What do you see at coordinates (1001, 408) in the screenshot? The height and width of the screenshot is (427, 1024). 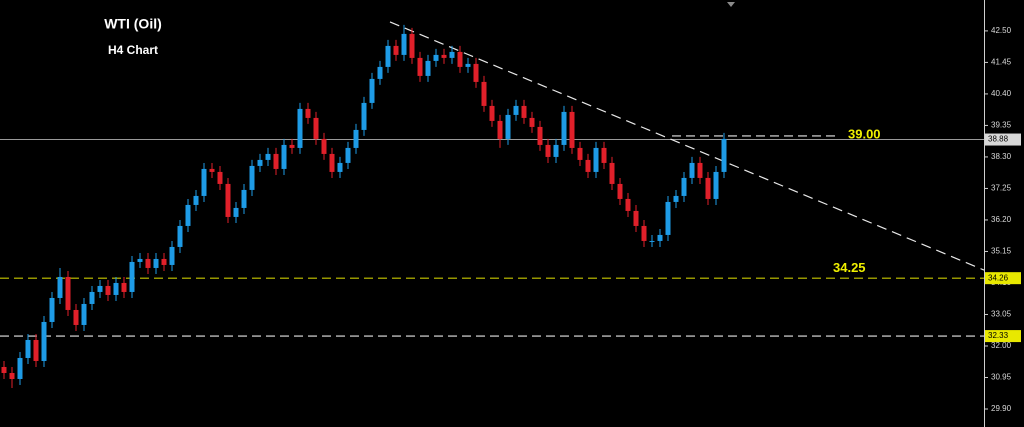 I see `y-tick-label: 29.90` at bounding box center [1001, 408].